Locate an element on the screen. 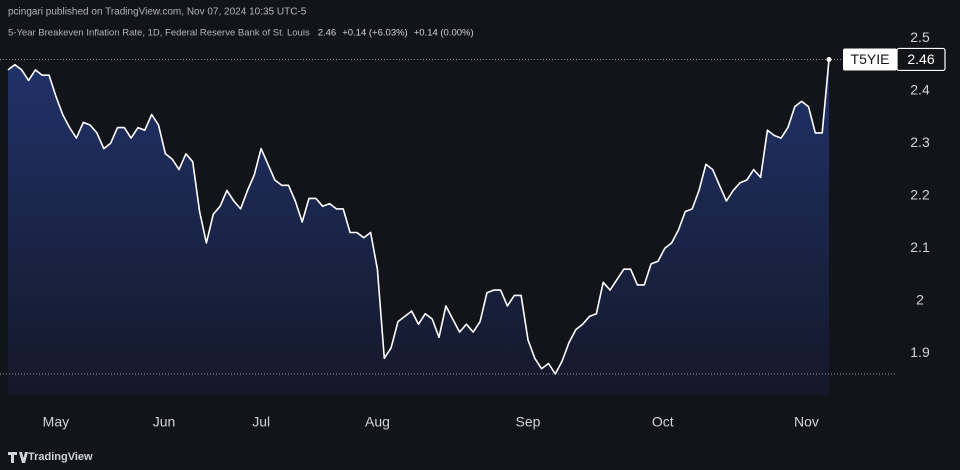 The image size is (960, 470). x-tick-label: Jun is located at coordinates (164, 422).